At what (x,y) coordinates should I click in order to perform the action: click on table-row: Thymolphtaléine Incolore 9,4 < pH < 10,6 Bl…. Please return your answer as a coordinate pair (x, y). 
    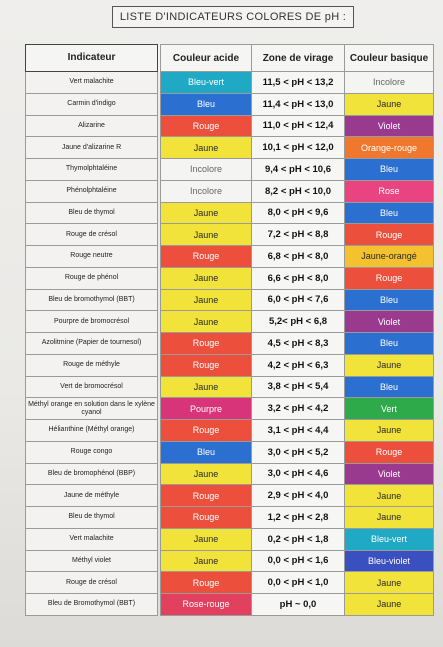
    Looking at the image, I should click on (229, 169).